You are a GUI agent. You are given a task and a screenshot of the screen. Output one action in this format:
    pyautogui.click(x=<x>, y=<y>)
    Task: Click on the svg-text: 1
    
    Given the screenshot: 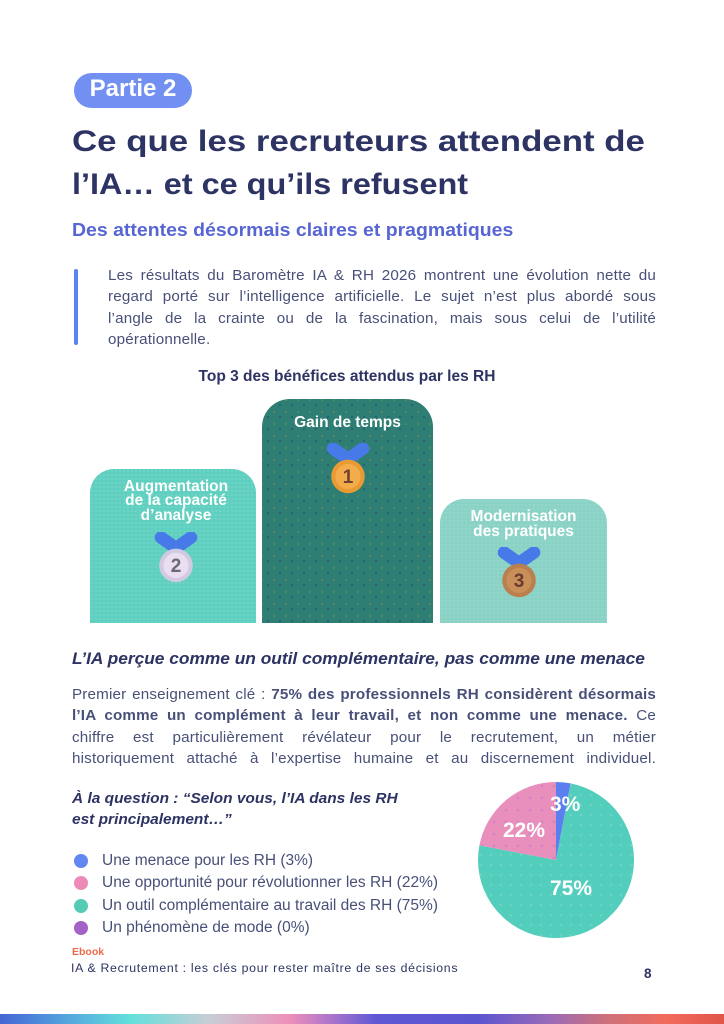 What is the action you would take?
    pyautogui.click(x=348, y=477)
    